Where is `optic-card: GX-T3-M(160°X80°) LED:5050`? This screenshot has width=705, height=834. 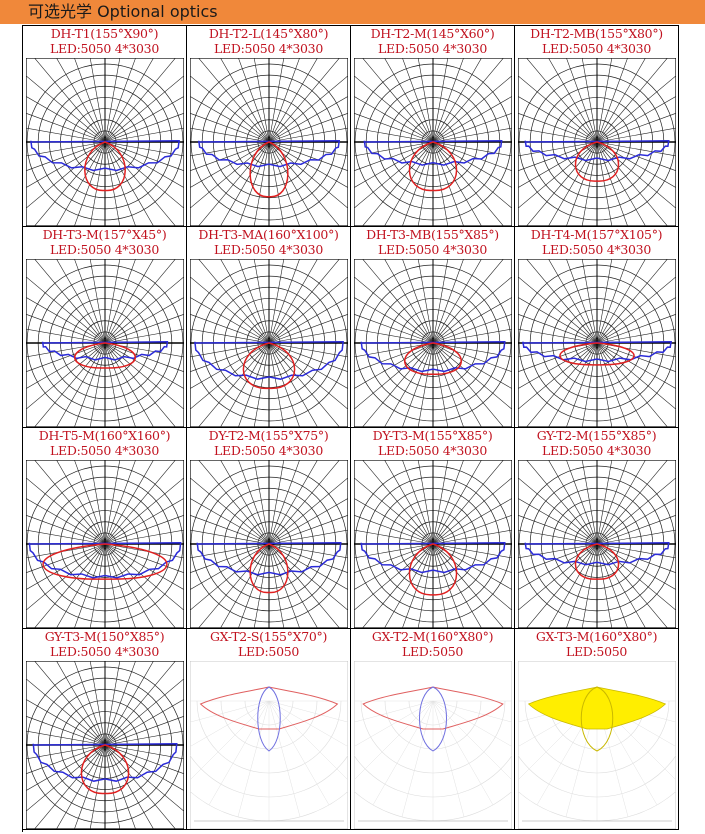
optic-card: GX-T3-M(160°X80°) LED:5050 is located at coordinates (597, 729).